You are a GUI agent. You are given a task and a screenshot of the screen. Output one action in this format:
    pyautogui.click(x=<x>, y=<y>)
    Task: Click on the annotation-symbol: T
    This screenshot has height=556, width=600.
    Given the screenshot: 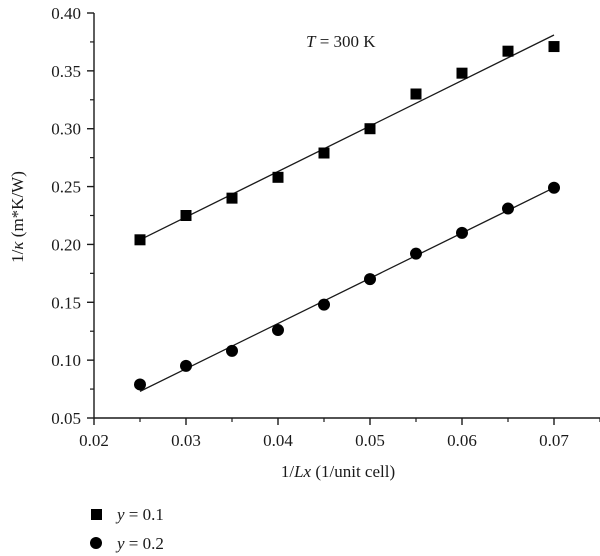 What is the action you would take?
    pyautogui.click(x=311, y=41)
    